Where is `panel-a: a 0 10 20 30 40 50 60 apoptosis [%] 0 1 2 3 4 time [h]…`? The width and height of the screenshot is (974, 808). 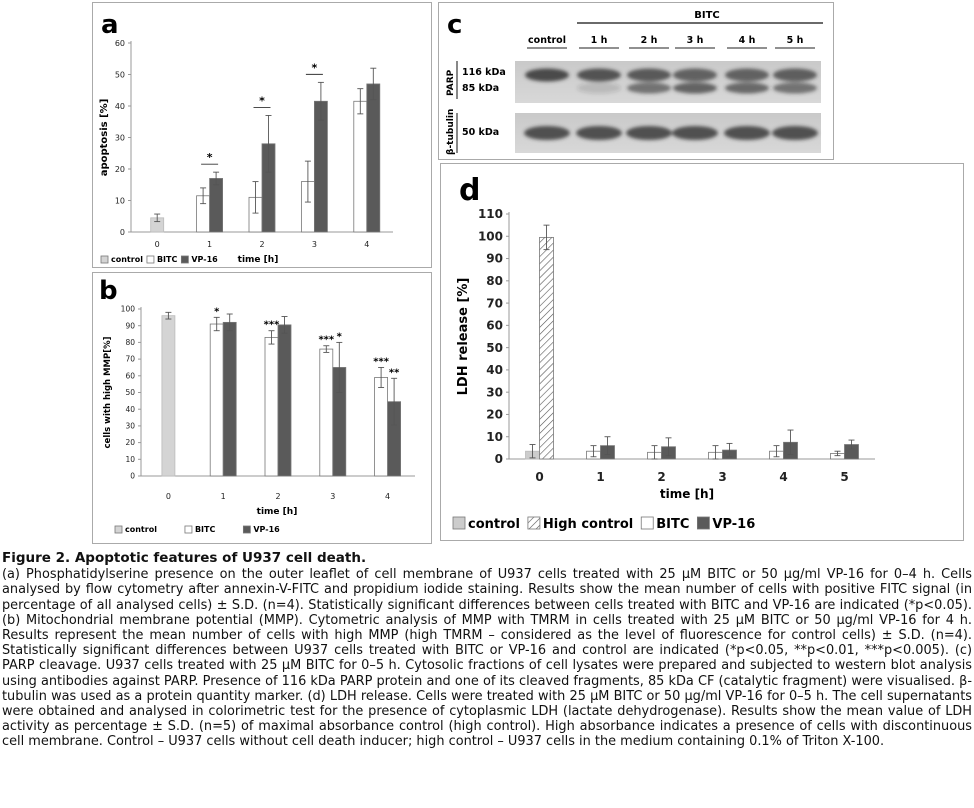
panel-a: a 0 10 20 30 40 50 60 apoptosis [%] 0 1 2 3 4 time [h]… is located at coordinates (262, 135).